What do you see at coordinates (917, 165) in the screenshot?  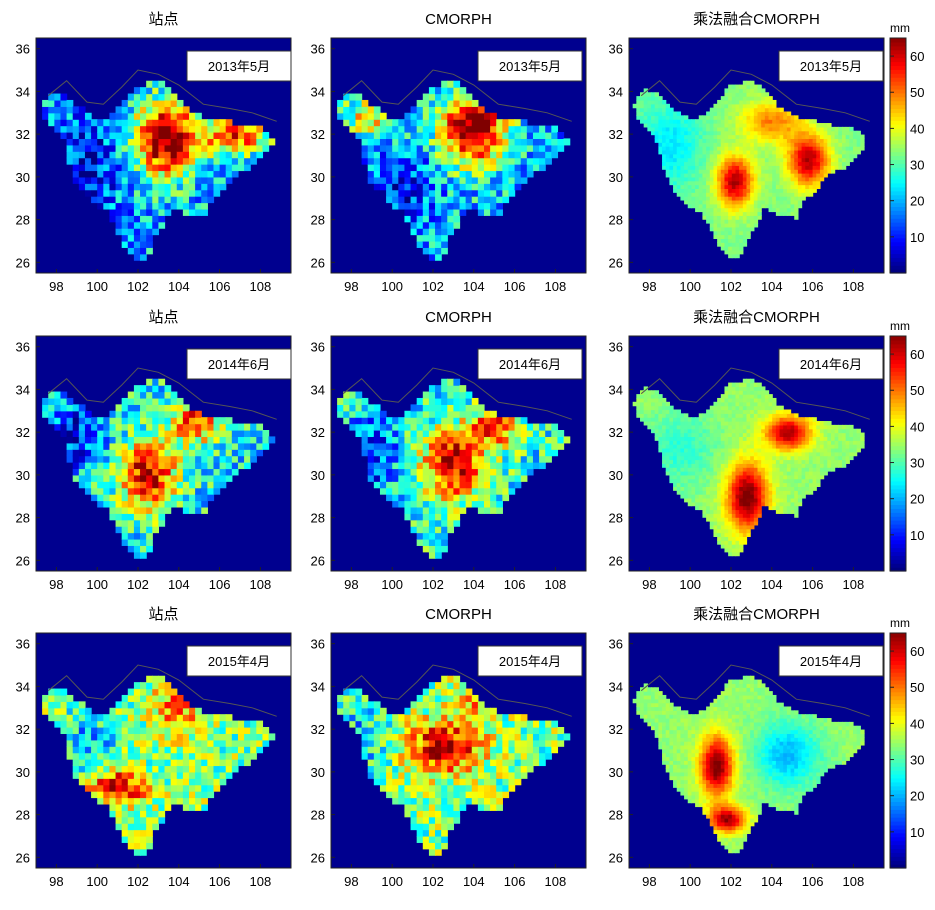 I see `colorbar-tick-label: 30` at bounding box center [917, 165].